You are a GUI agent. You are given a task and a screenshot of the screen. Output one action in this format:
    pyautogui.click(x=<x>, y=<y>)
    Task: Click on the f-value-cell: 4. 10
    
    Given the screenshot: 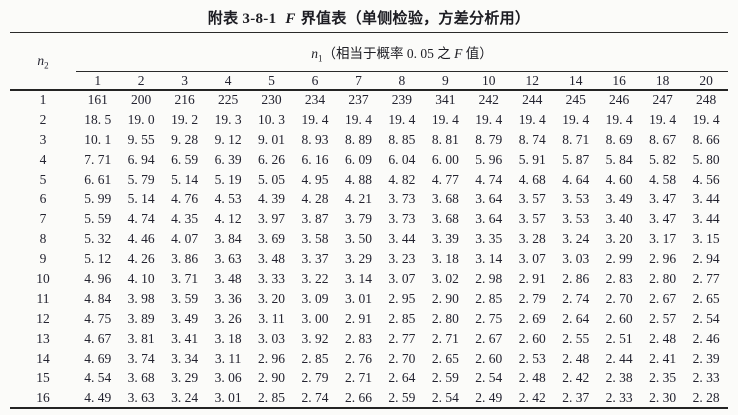 What is the action you would take?
    pyautogui.click(x=141, y=278)
    